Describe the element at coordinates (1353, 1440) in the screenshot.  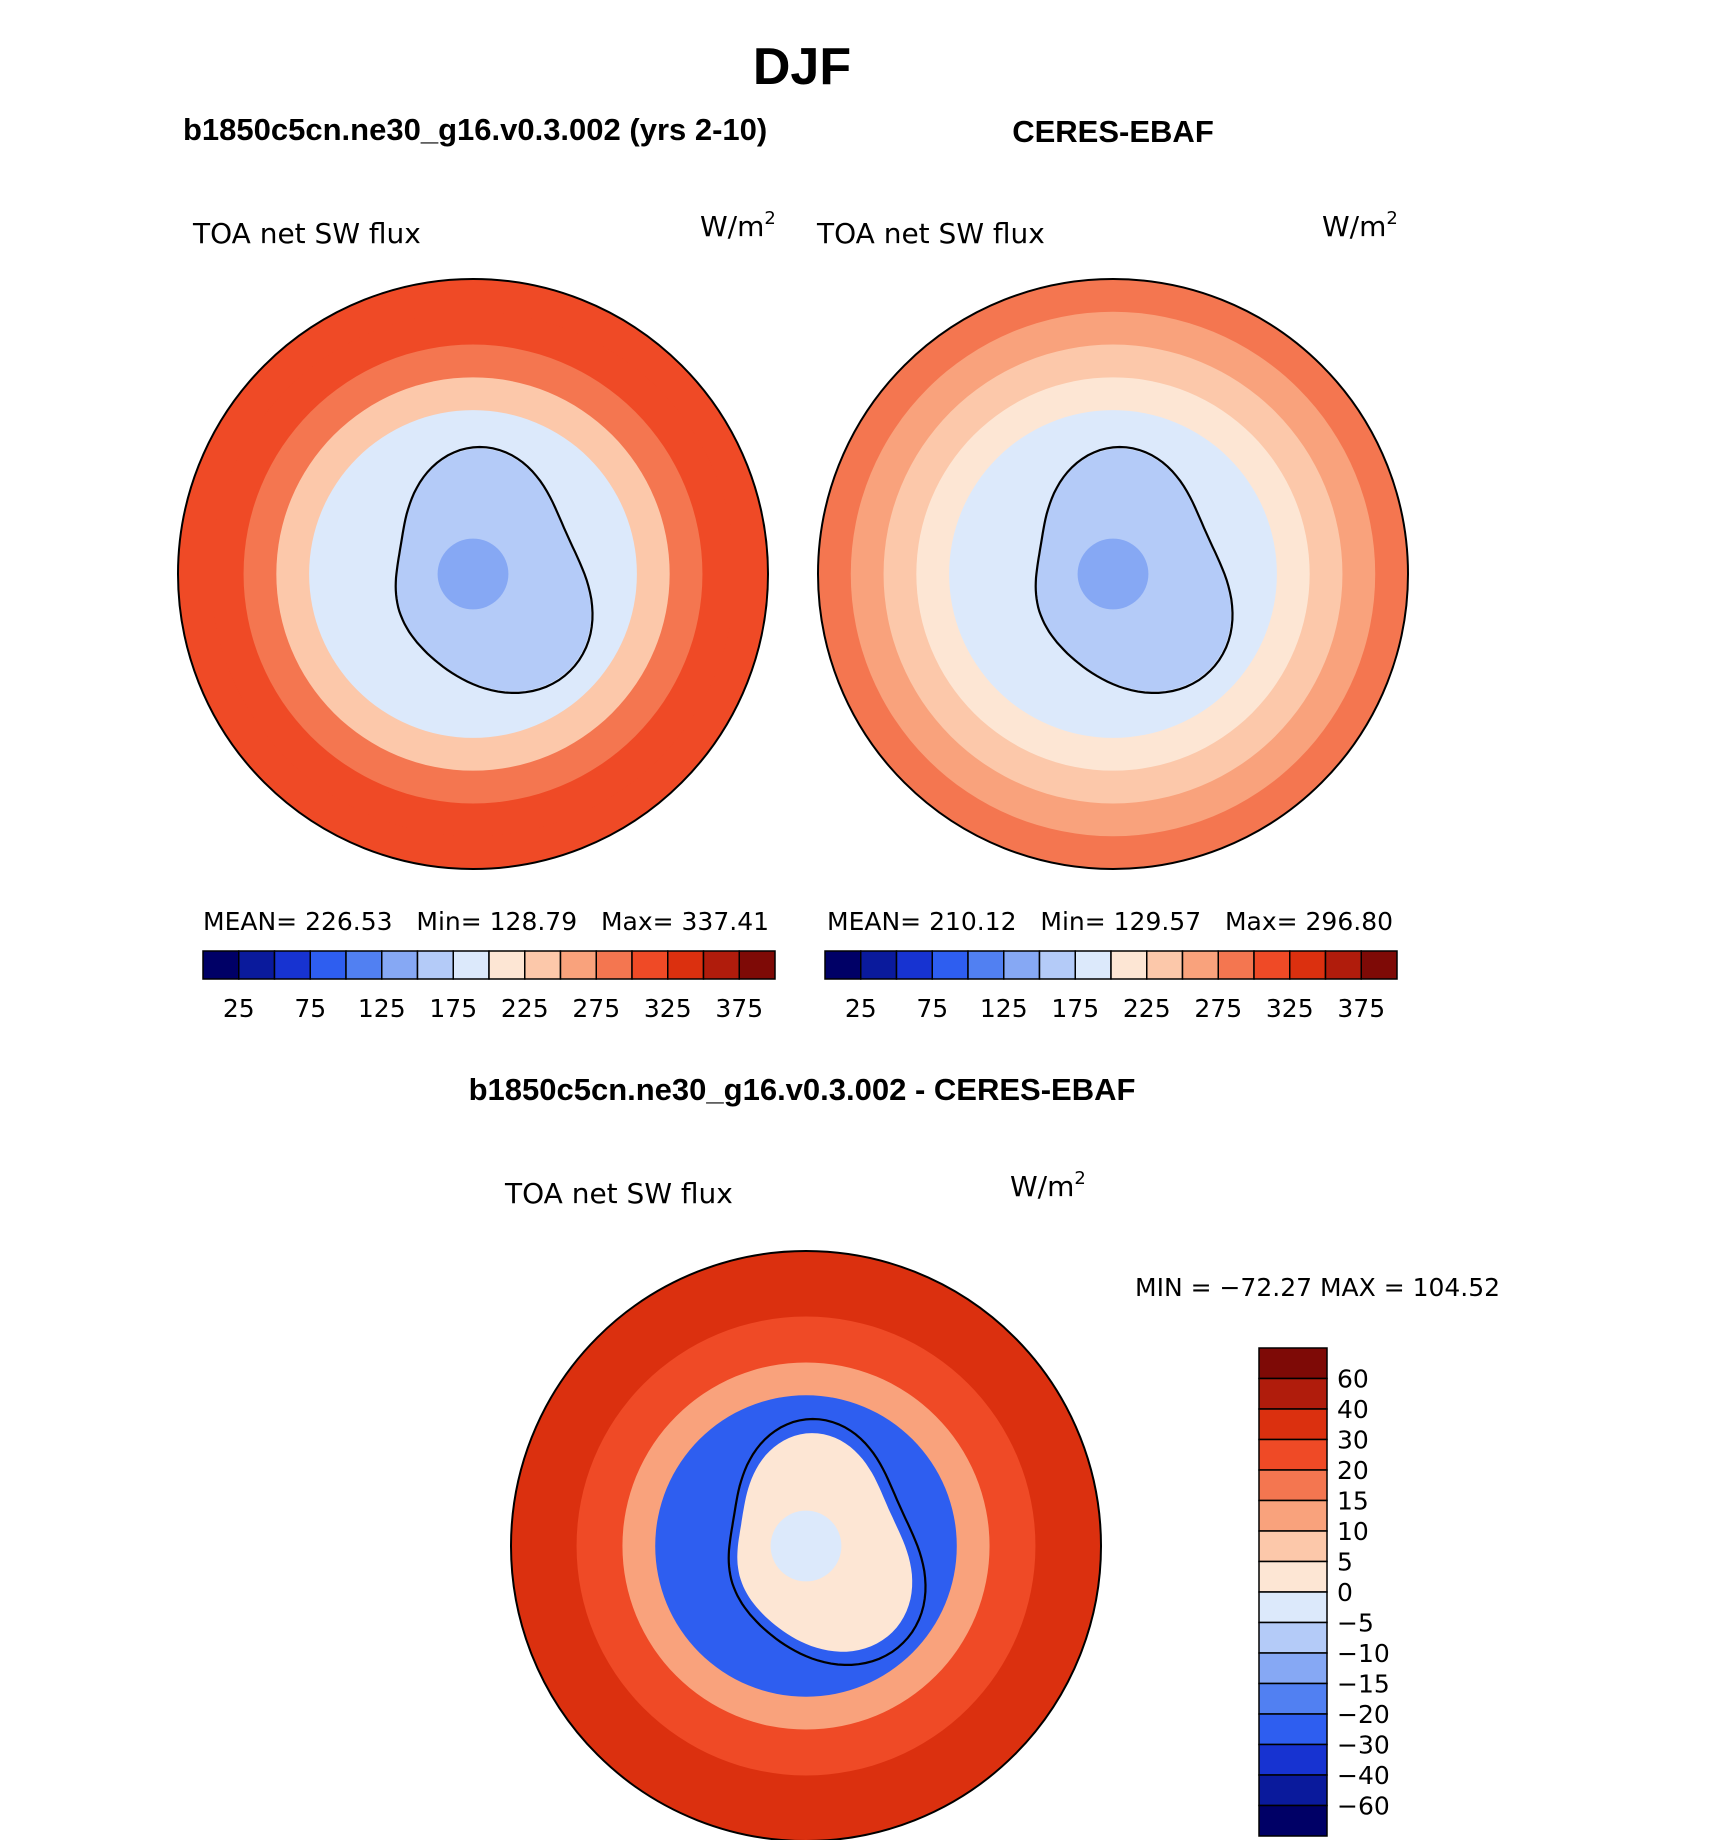
I see `colorbar-tick-label: 30` at that location.